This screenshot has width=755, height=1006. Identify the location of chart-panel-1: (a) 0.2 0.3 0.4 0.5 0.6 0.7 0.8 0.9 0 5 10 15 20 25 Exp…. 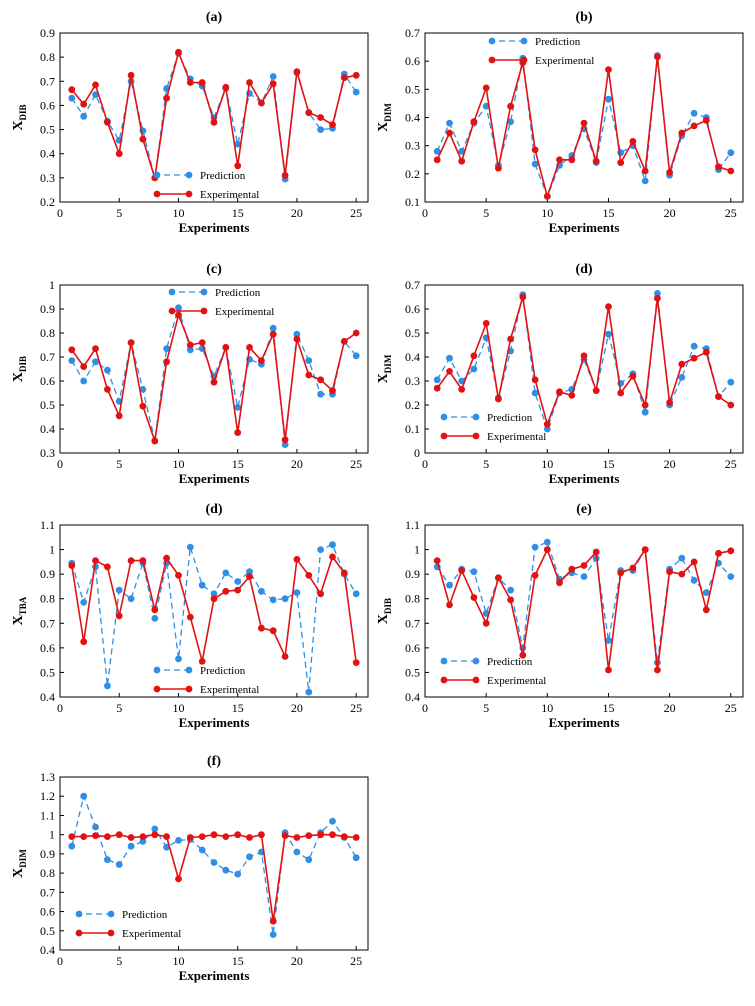
(190, 122).